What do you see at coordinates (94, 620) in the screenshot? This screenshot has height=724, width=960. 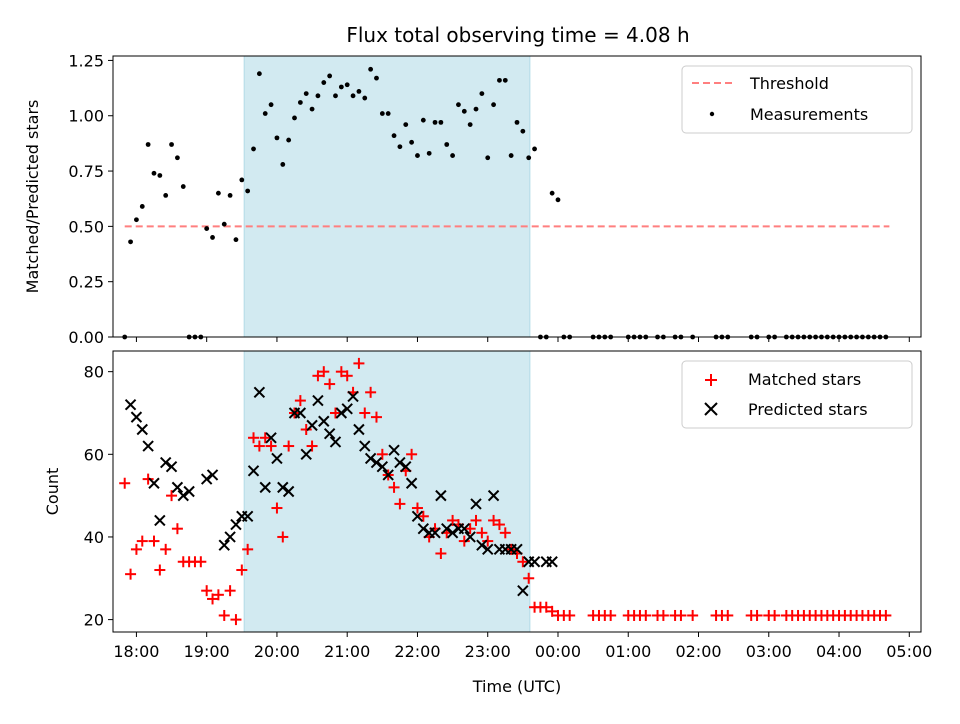 I see `y-tick-label: 20` at bounding box center [94, 620].